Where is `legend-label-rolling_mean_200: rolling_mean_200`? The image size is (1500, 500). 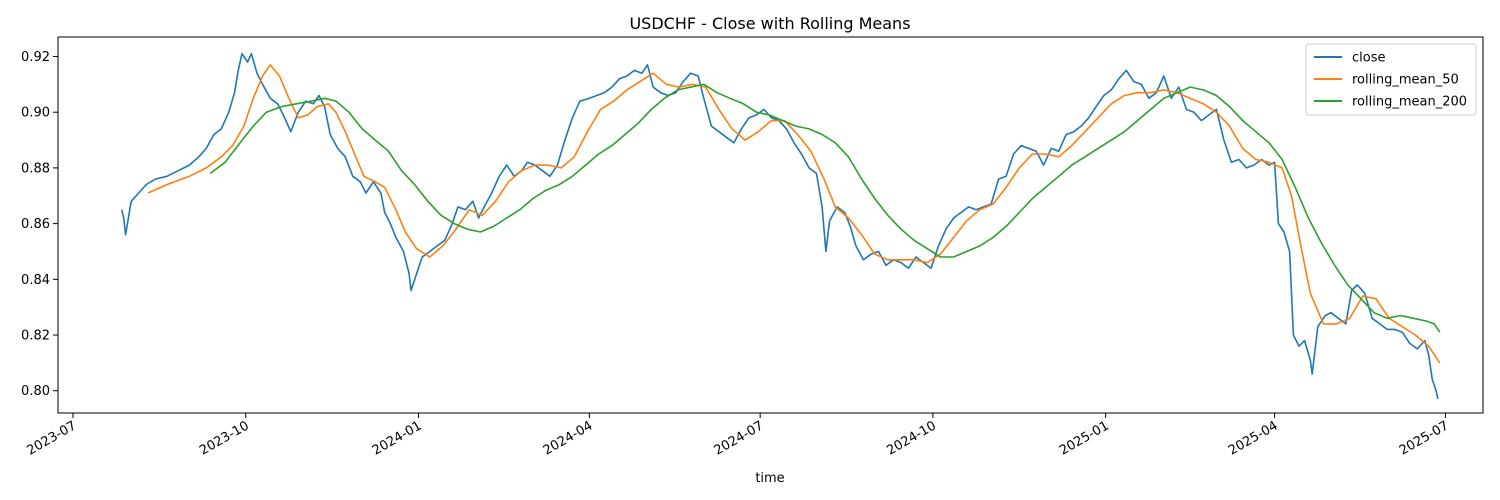
legend-label-rolling_mean_200: rolling_mean_200 is located at coordinates (1409, 102).